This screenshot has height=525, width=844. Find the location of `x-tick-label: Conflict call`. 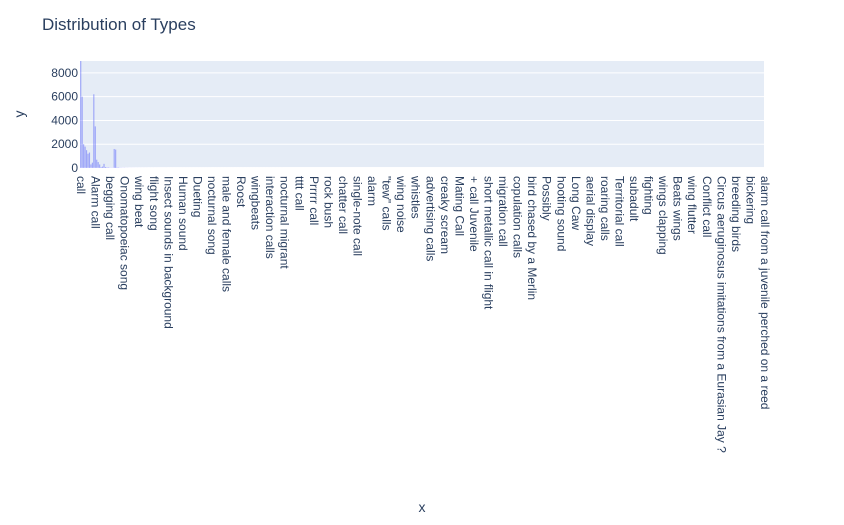

x-tick-label: Conflict call is located at coordinates (707, 206).